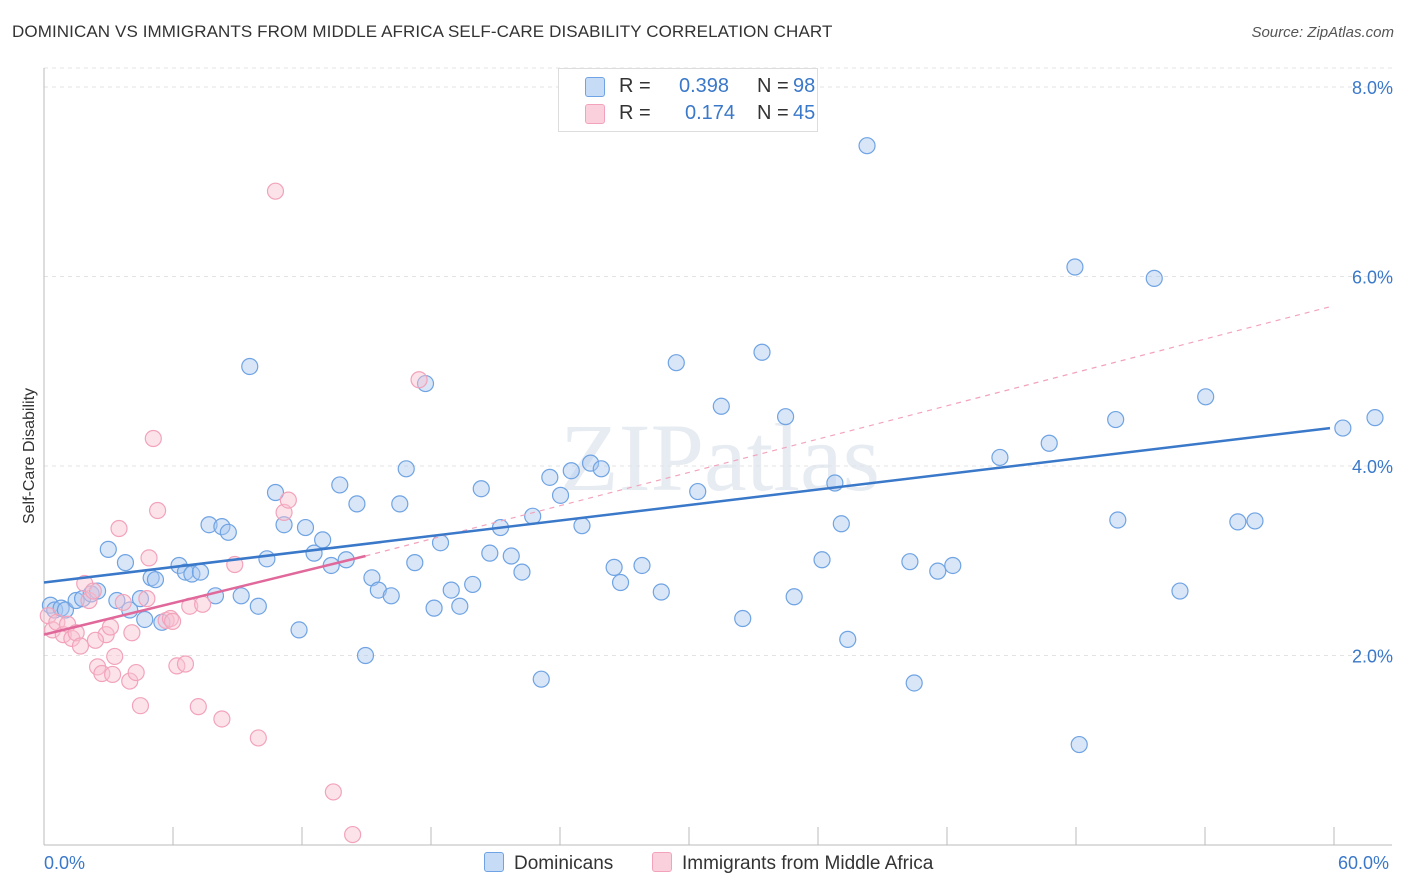 The width and height of the screenshot is (1406, 892). What do you see at coordinates (494, 862) in the screenshot?
I see `swatch-dominicans` at bounding box center [494, 862].